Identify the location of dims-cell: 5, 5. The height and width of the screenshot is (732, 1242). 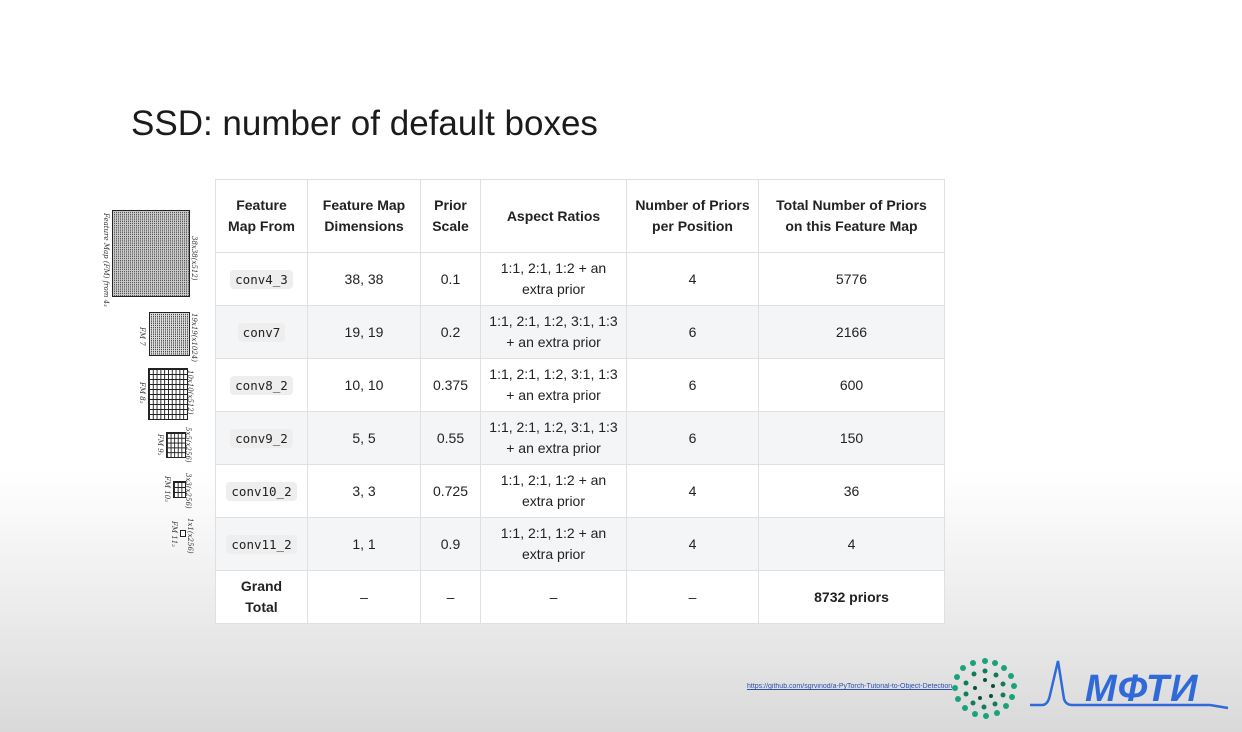
(364, 438).